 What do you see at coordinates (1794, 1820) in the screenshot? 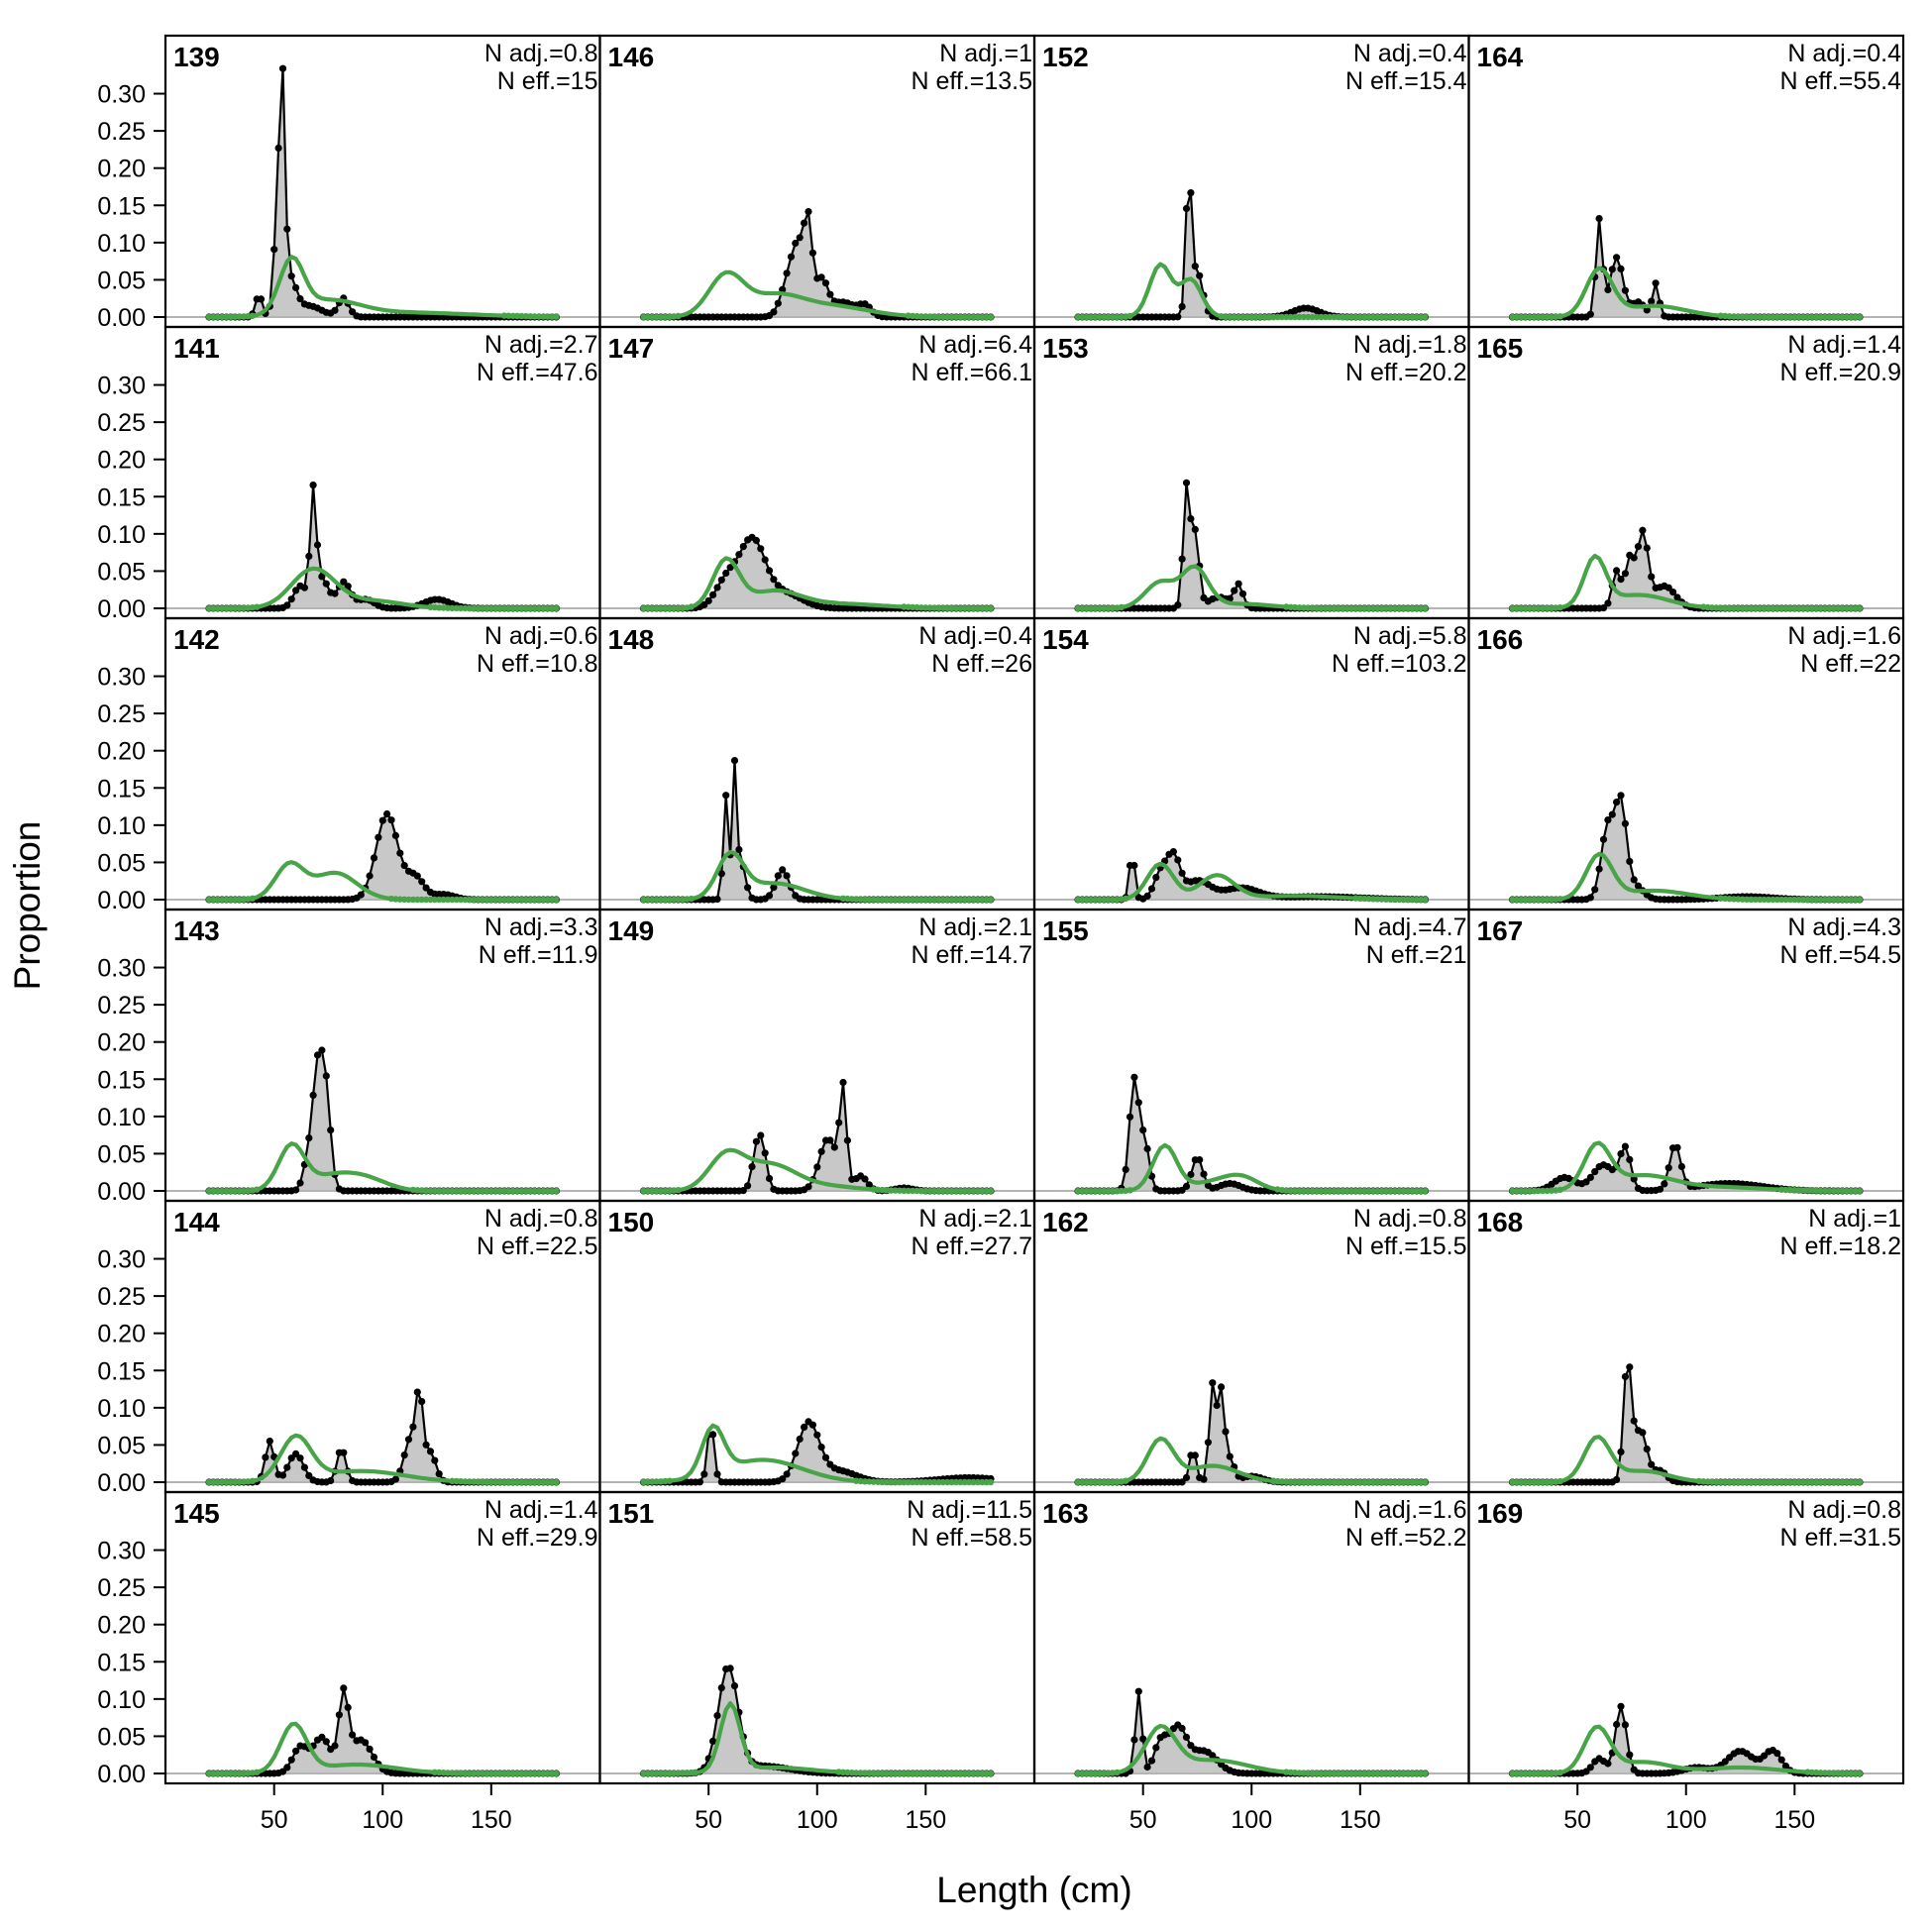
I see `x-tick-label: 150` at bounding box center [1794, 1820].